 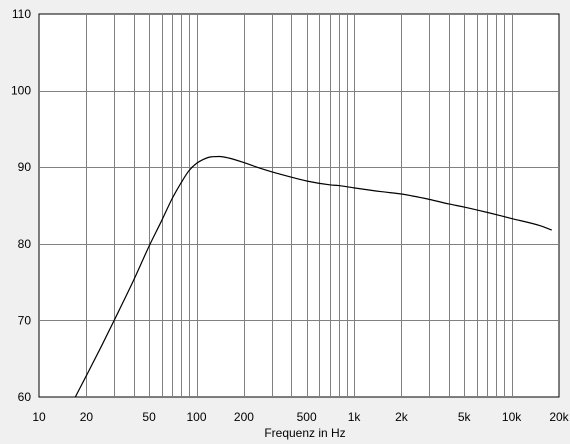 What do you see at coordinates (25, 320) in the screenshot?
I see `y-tick-label: 70` at bounding box center [25, 320].